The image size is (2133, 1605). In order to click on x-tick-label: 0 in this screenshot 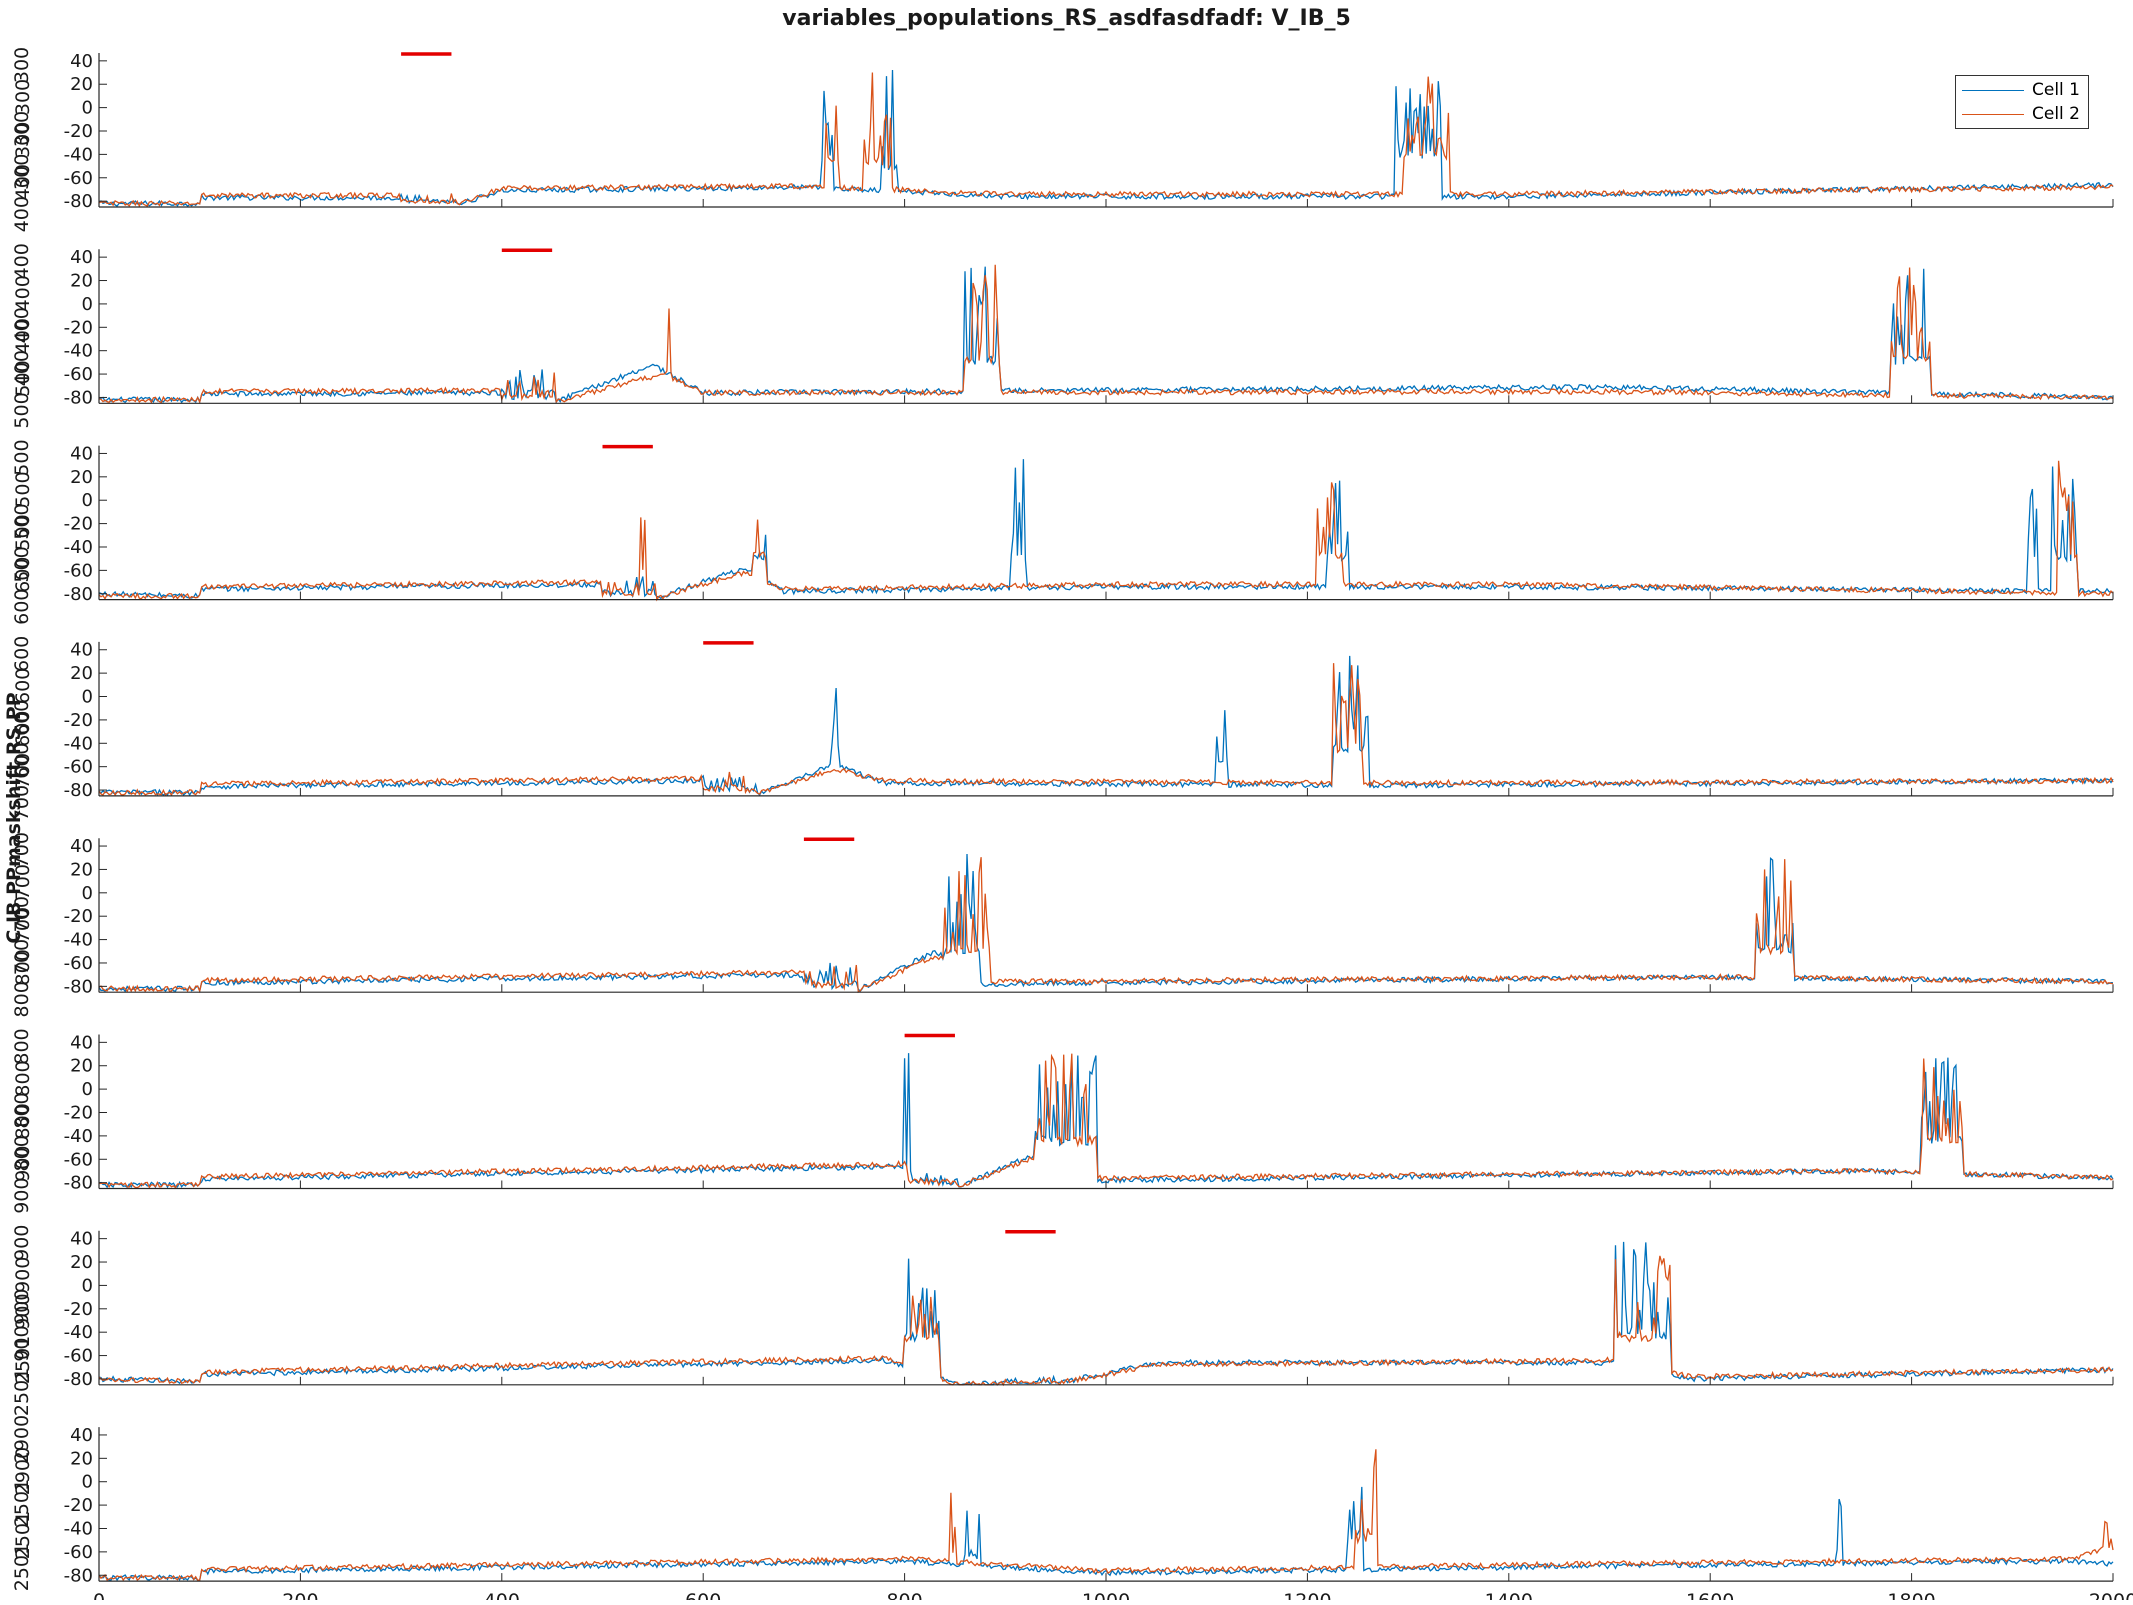, I will do `click(99, 1595)`.